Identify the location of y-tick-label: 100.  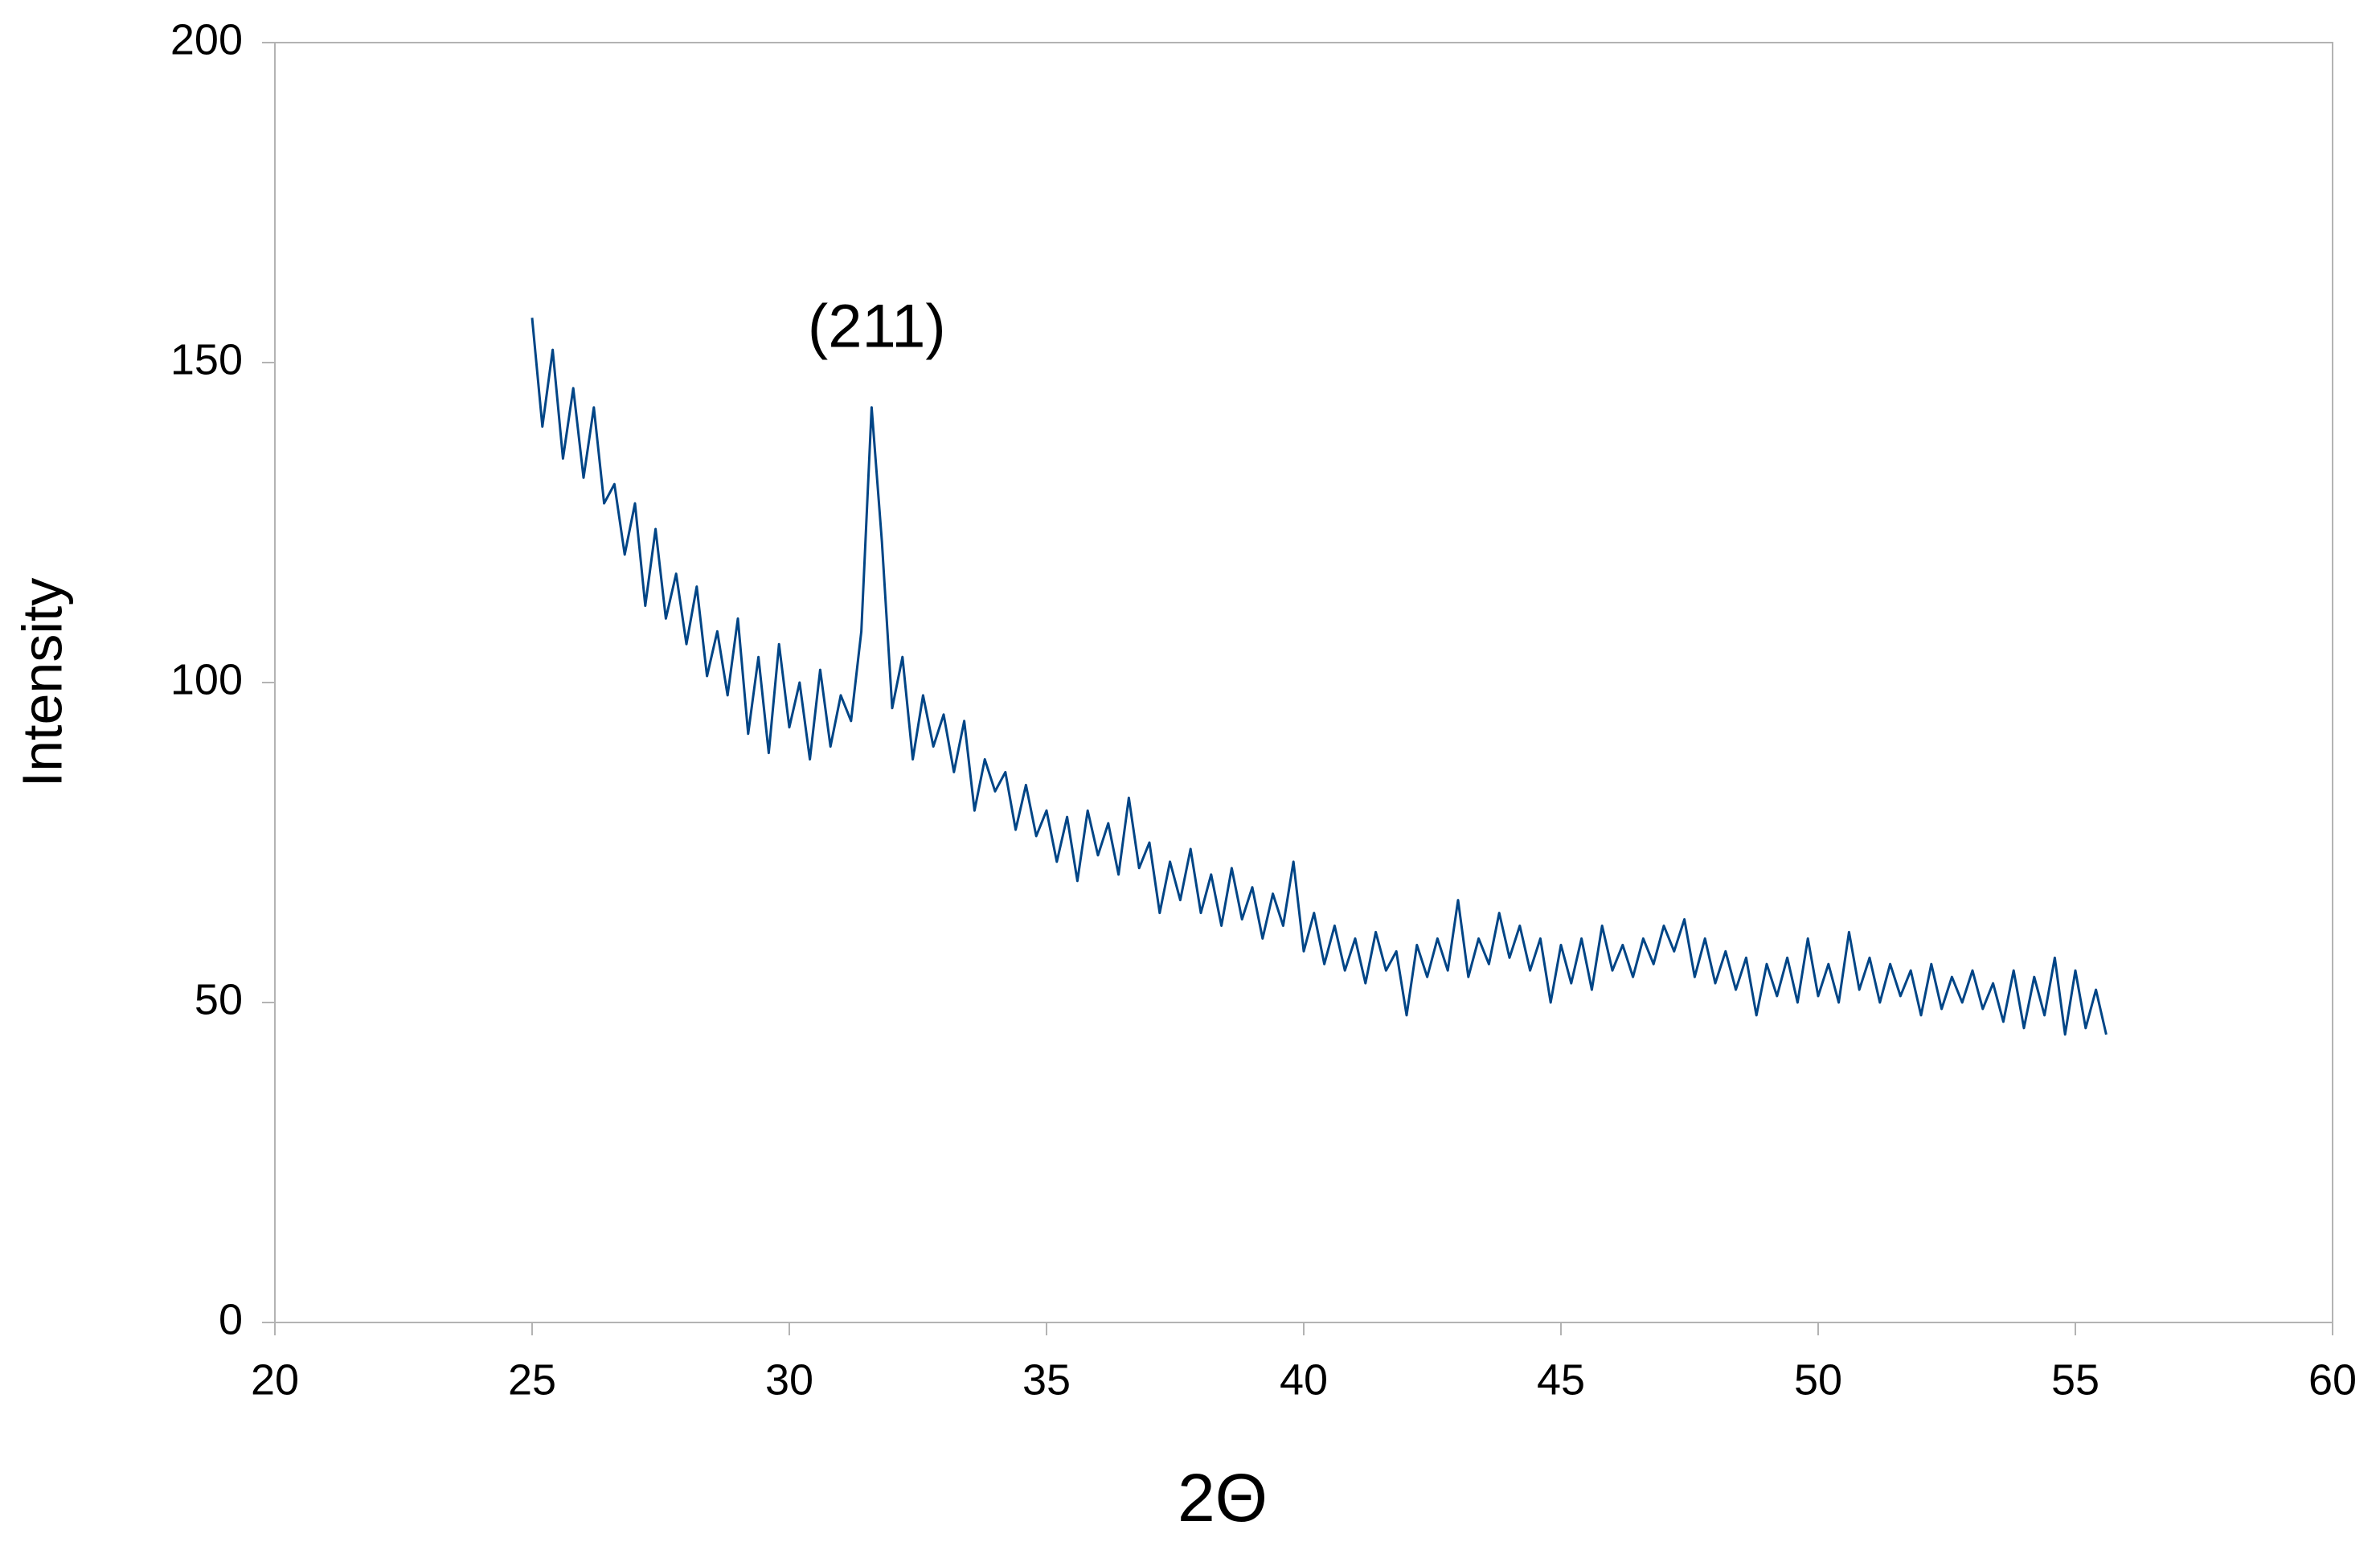
(207, 679).